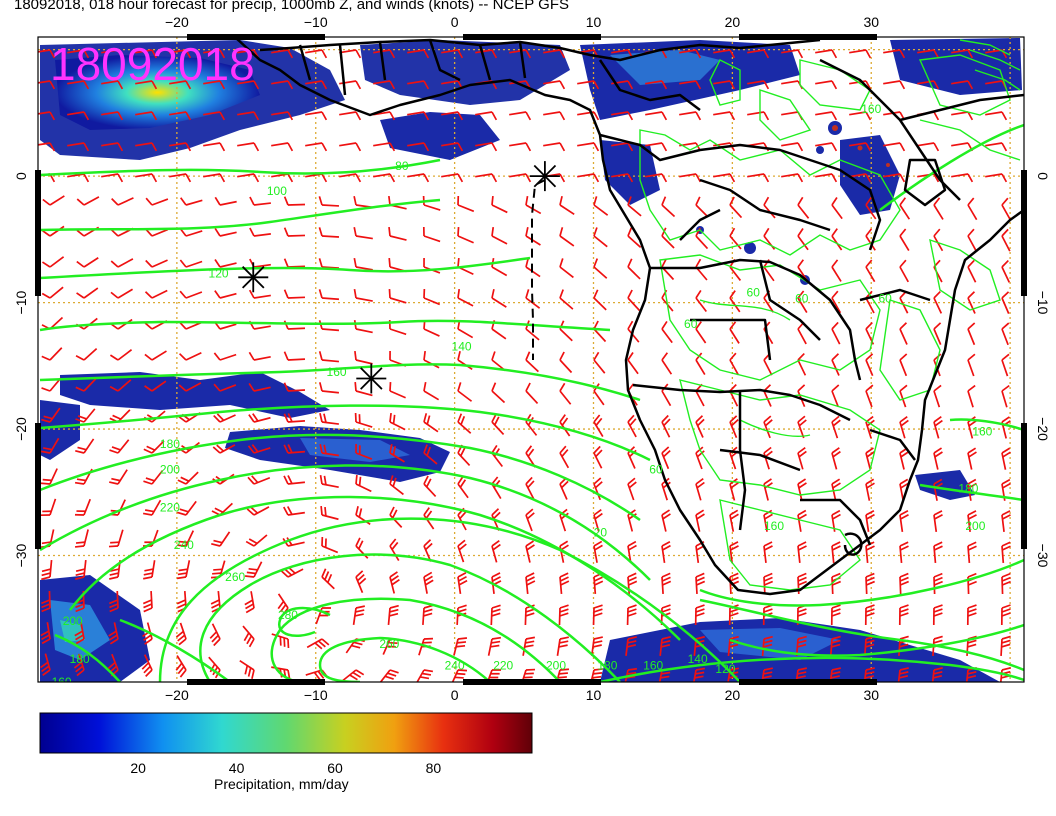  Describe the element at coordinates (1043, 556) in the screenshot. I see `lat-tick-right: −30` at that location.